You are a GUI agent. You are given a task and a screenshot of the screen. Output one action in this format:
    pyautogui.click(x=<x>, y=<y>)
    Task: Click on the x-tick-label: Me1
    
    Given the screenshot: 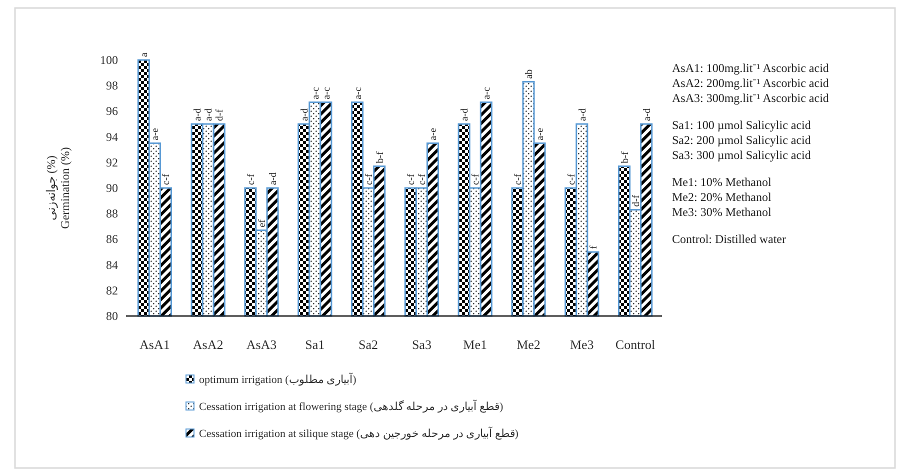 What is the action you would take?
    pyautogui.click(x=475, y=344)
    